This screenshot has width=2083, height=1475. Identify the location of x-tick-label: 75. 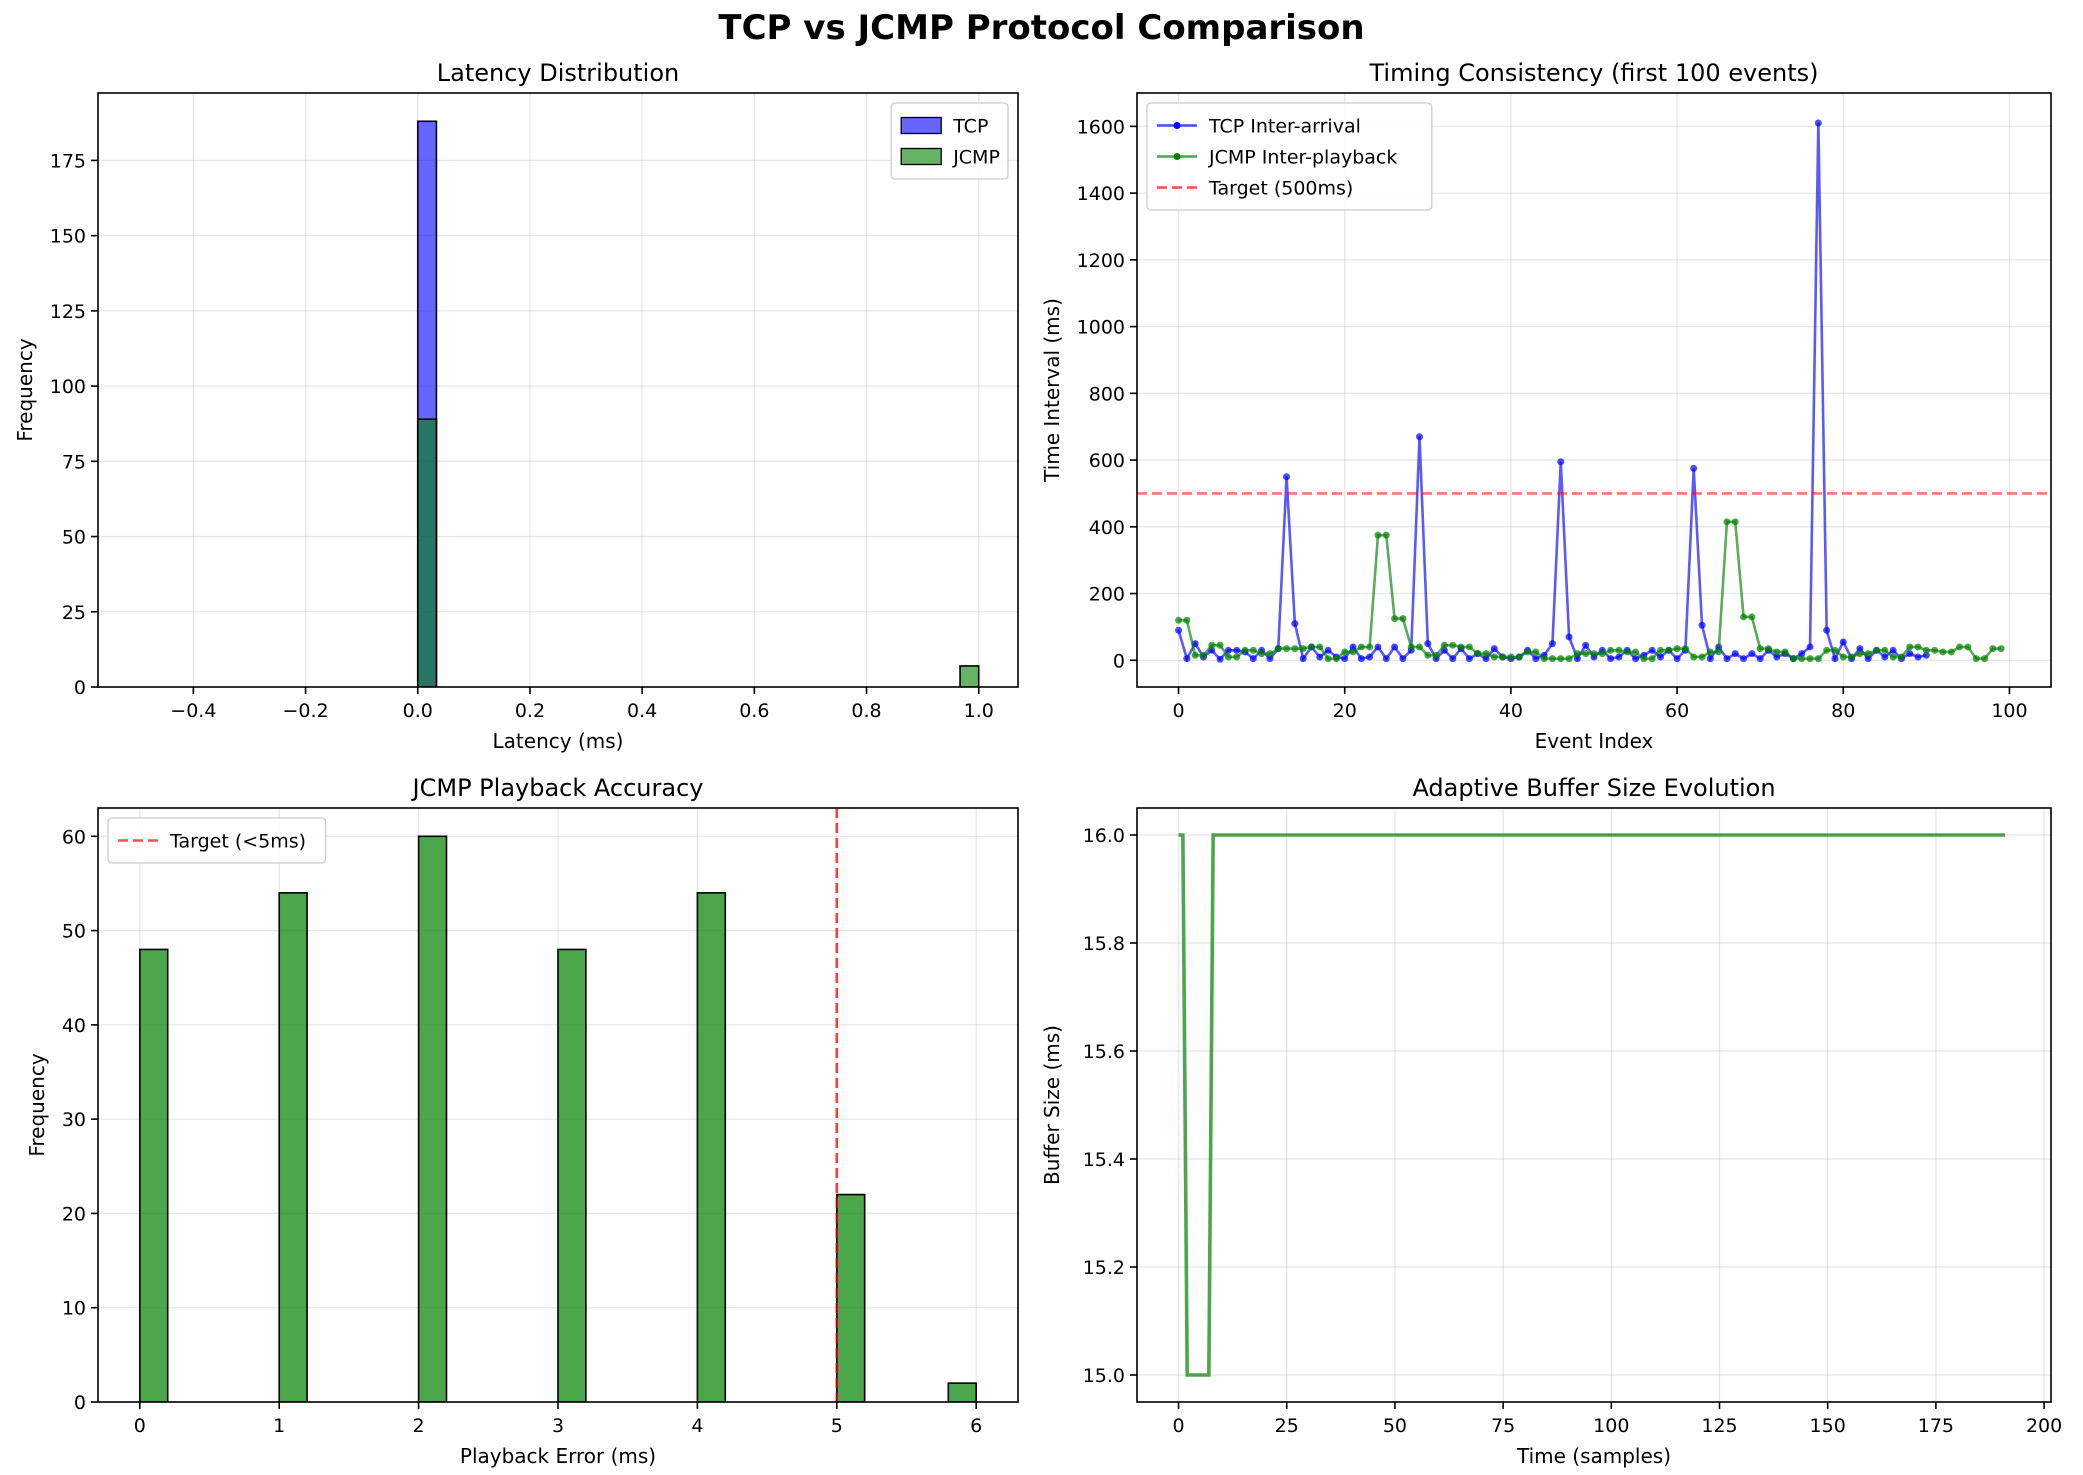
(1503, 1426).